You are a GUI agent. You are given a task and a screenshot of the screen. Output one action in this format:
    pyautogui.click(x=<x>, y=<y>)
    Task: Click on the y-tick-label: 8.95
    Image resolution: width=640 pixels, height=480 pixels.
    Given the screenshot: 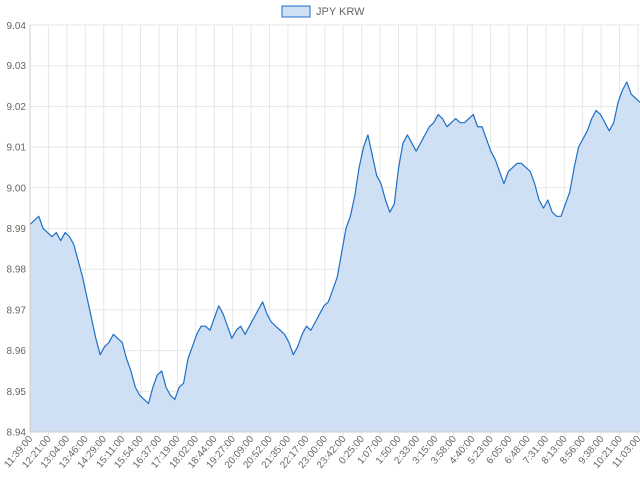 What is the action you would take?
    pyautogui.click(x=17, y=392)
    